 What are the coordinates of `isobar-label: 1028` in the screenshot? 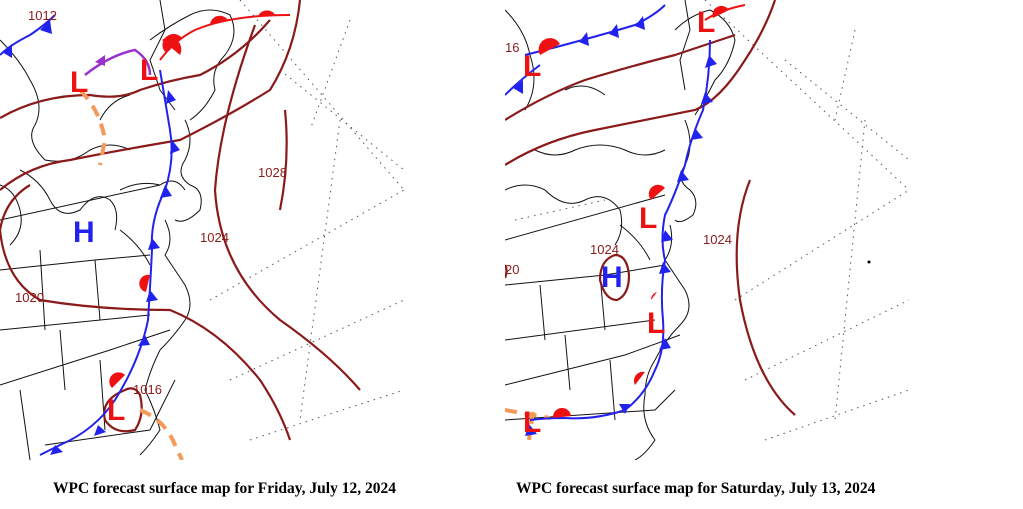 It's located at (272, 172).